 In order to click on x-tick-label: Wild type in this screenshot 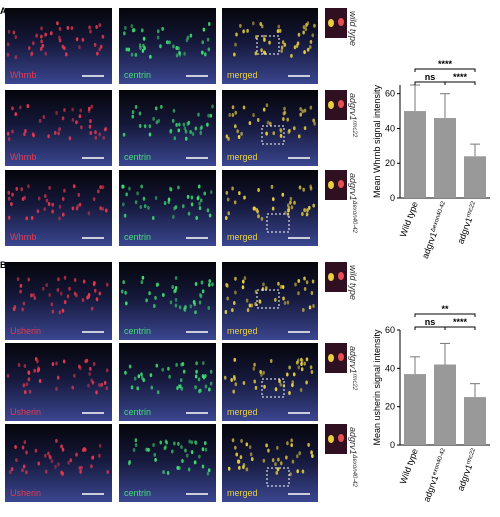, I will do `click(409, 466)`.